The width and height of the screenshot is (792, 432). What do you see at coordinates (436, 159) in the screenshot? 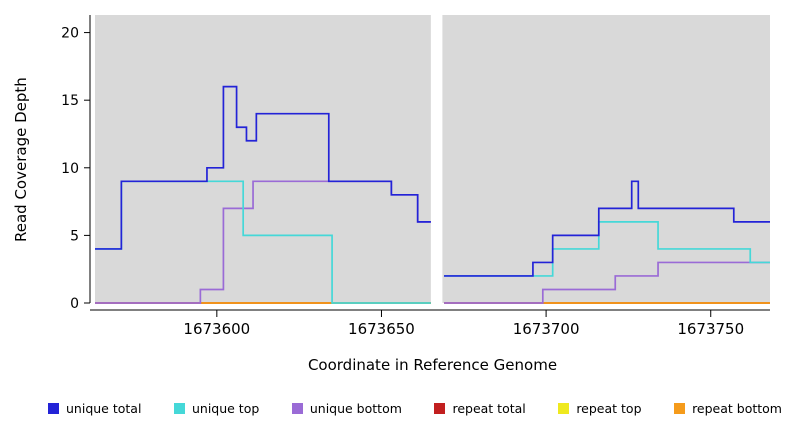
I see `coverage-gap-band` at bounding box center [436, 159].